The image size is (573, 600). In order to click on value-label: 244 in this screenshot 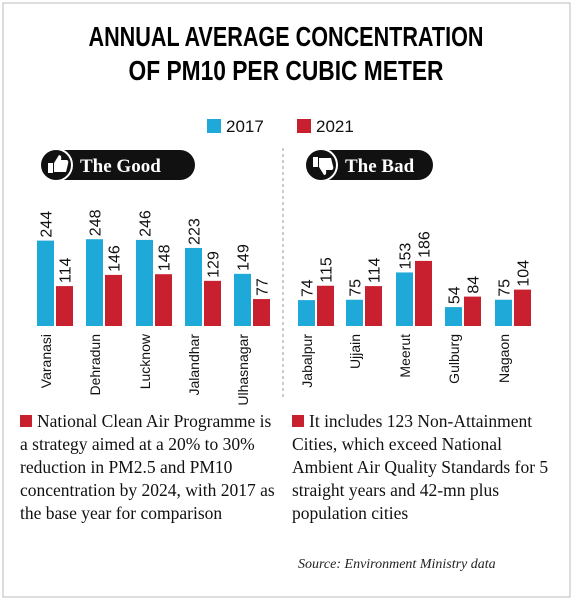, I will do `click(47, 224)`.